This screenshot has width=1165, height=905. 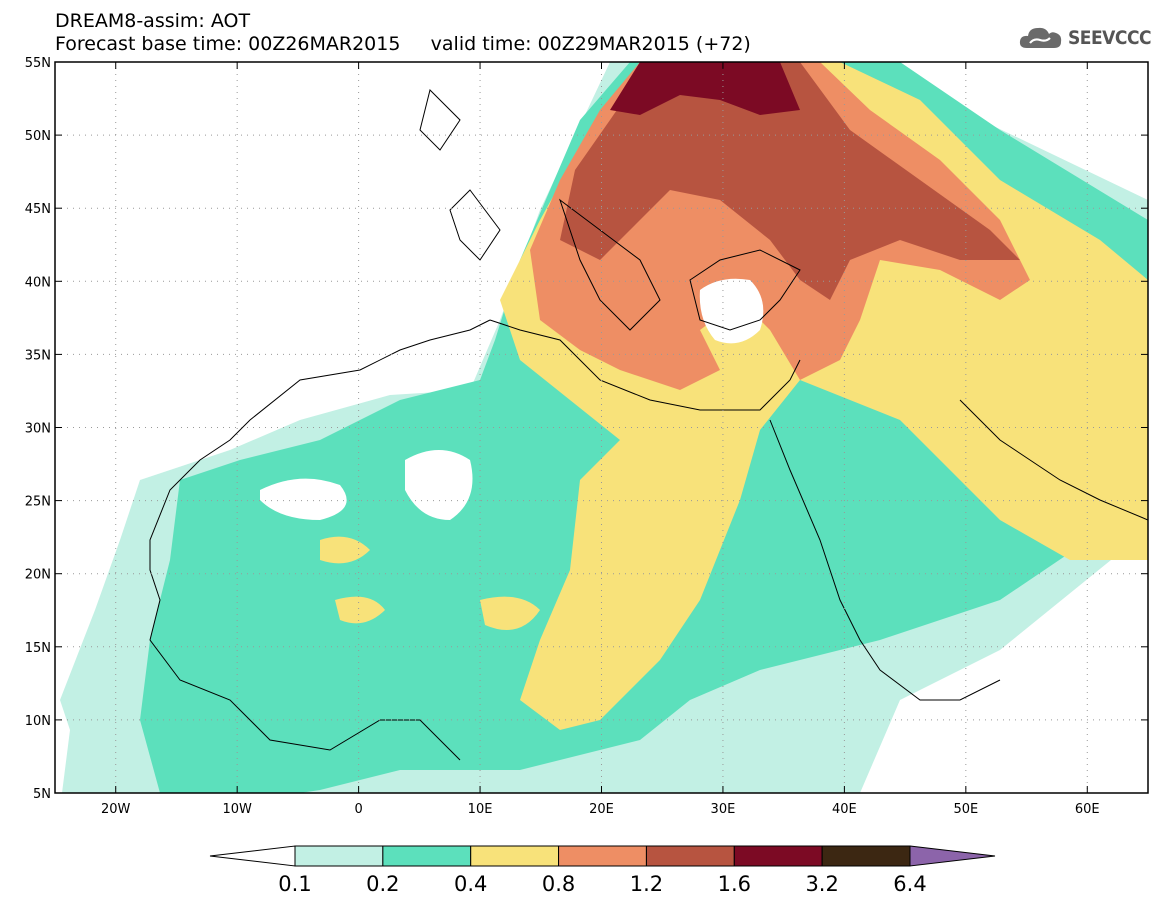 What do you see at coordinates (821, 884) in the screenshot?
I see `colorbar-label: 3.2` at bounding box center [821, 884].